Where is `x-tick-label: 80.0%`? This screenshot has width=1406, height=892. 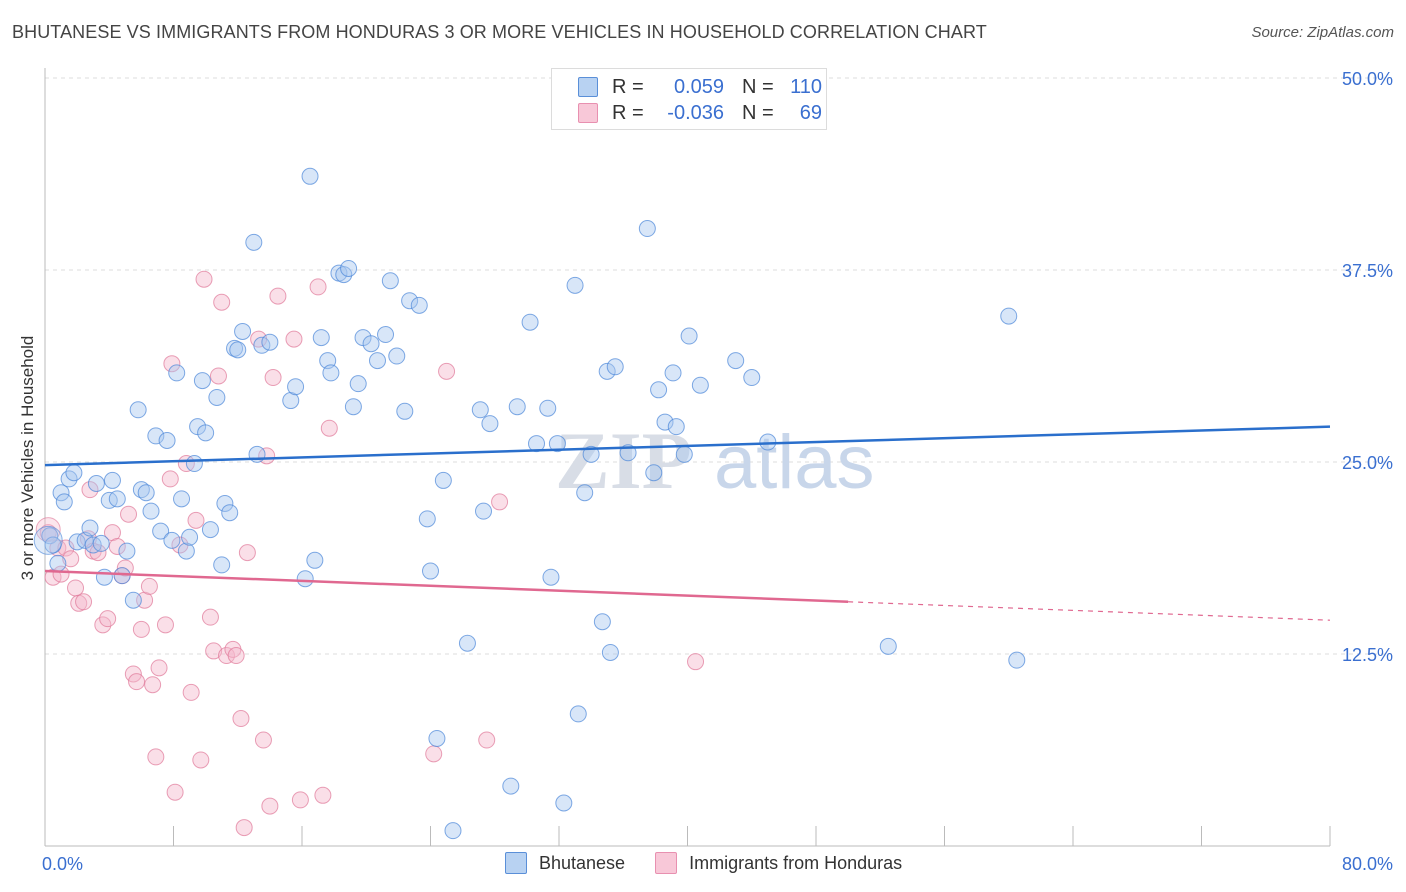
x-tick-label: 80.0% is located at coordinates (1367, 864).